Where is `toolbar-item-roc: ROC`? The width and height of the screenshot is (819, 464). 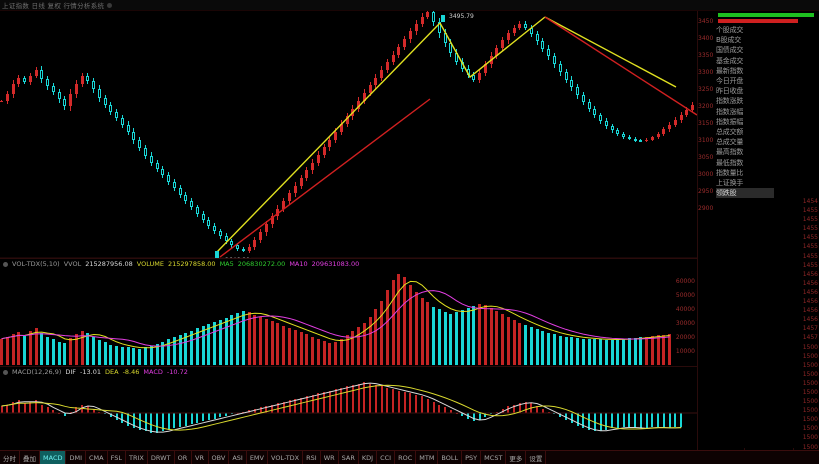
toolbar-item-roc: ROC is located at coordinates (406, 457).